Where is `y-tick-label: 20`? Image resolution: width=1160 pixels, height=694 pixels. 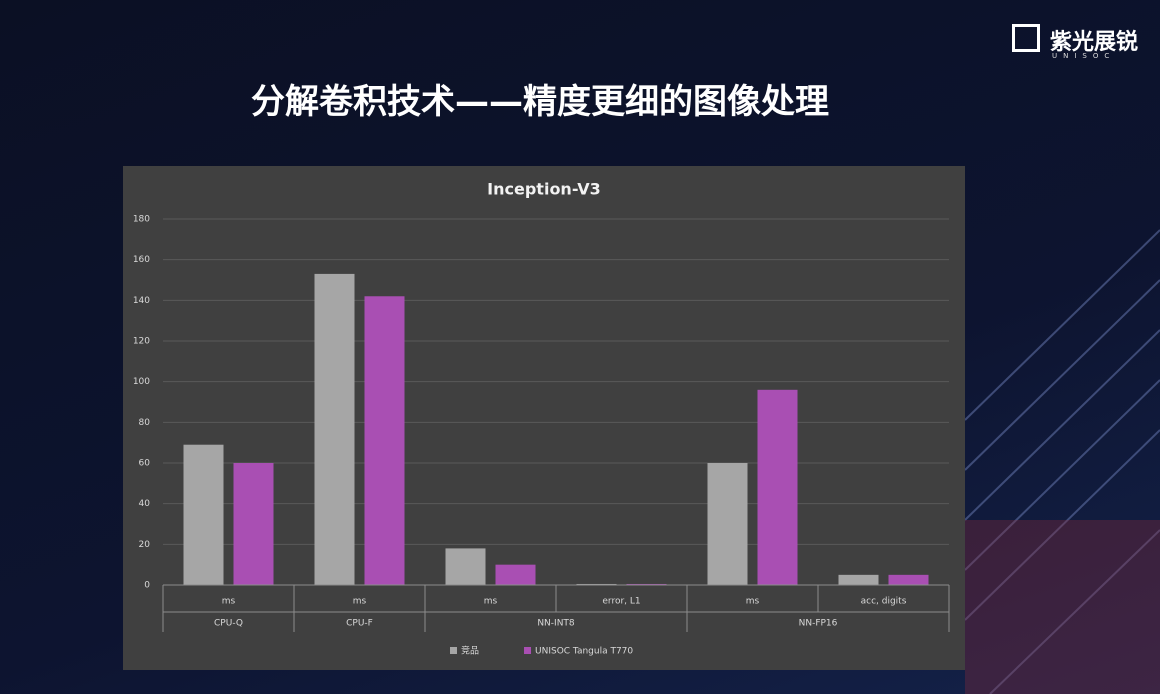 y-tick-label: 20 is located at coordinates (145, 545).